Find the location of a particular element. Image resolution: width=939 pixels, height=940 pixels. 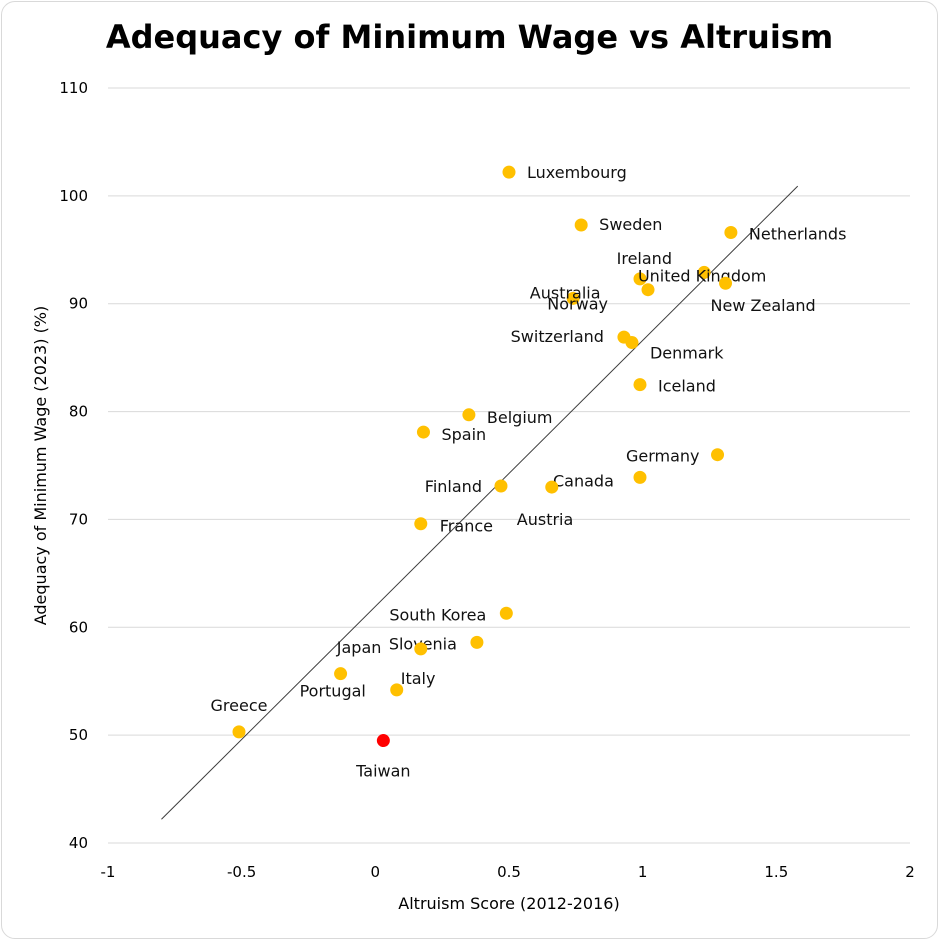

point-label-new-zealand: New Zealand is located at coordinates (763, 305).